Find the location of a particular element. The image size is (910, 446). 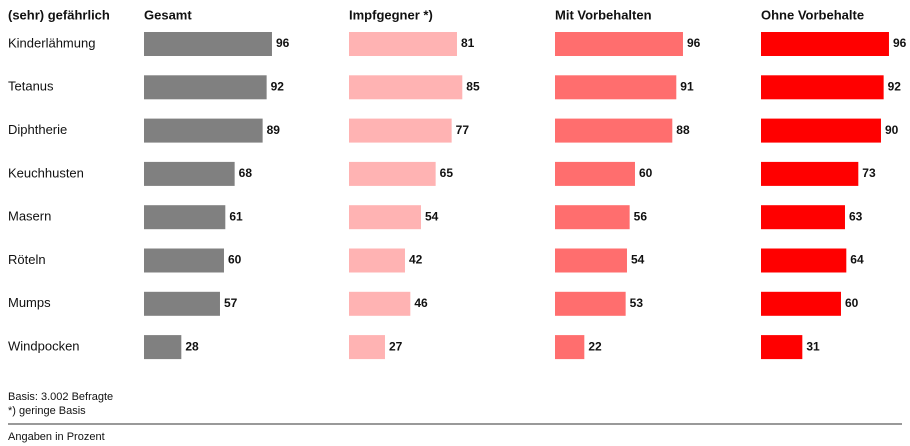

category-label: Röteln is located at coordinates (27, 259).